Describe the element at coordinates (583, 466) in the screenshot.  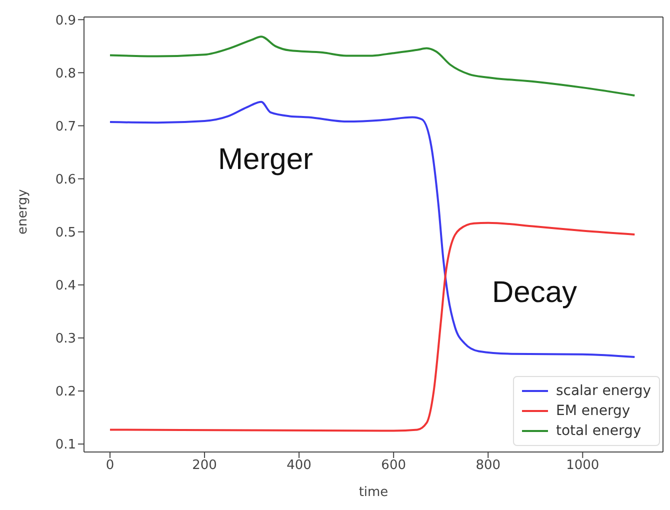
I see `x-tick-label: 1000` at that location.